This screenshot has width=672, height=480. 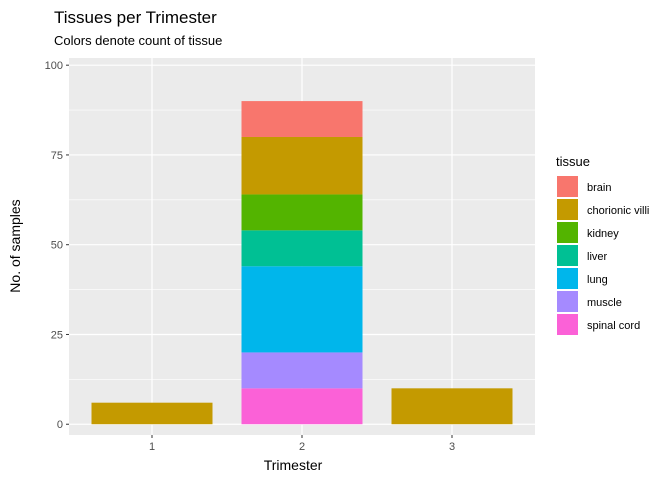 I want to click on chart-subtitle: Colors denote count of tissue, so click(x=138, y=40).